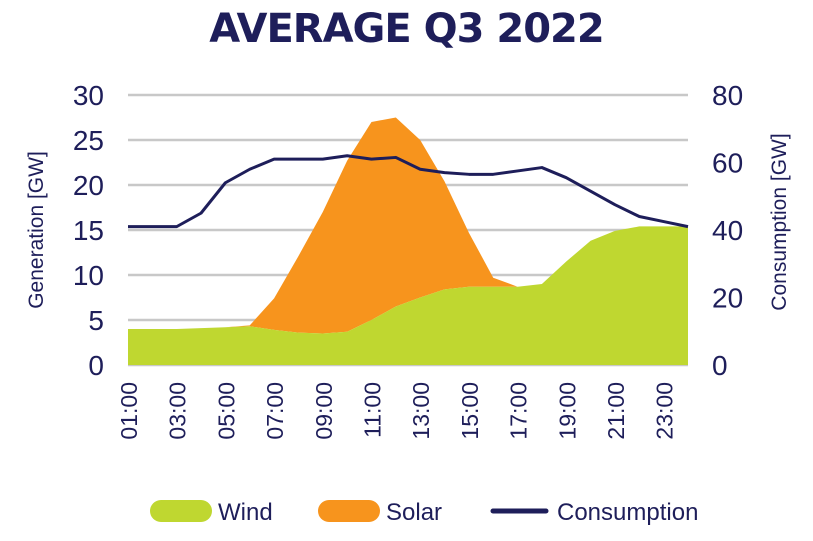 This screenshot has width=813, height=541. What do you see at coordinates (727, 95) in the screenshot?
I see `y-right-tick-label: 80` at bounding box center [727, 95].